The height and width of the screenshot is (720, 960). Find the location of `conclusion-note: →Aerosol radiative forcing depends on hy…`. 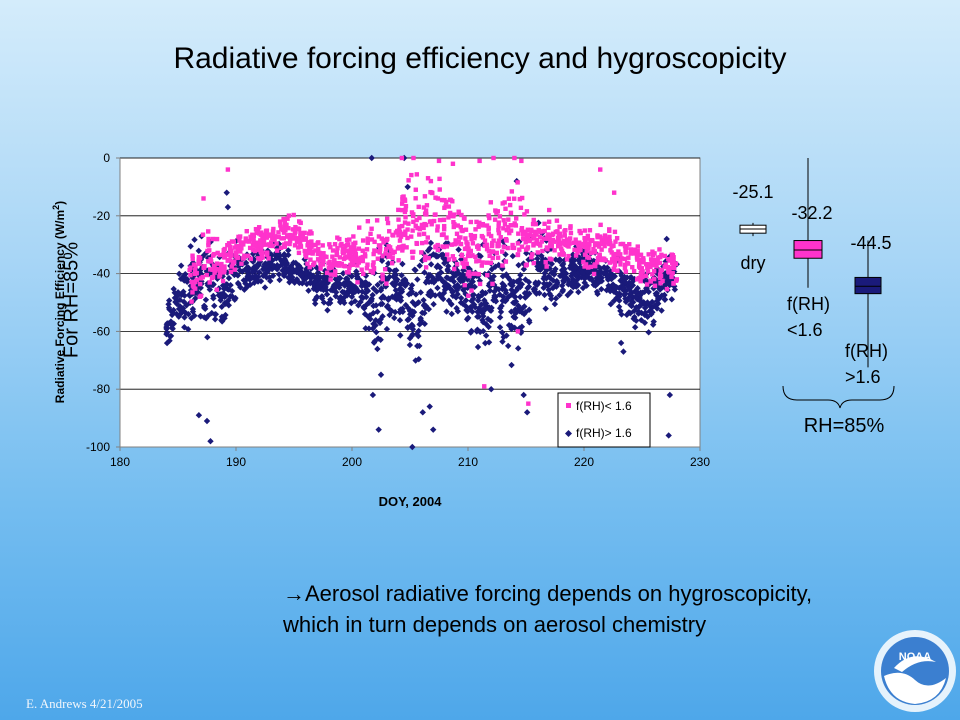

conclusion-note: →Aerosol radiative forcing depends on hy… is located at coordinates (547, 609).